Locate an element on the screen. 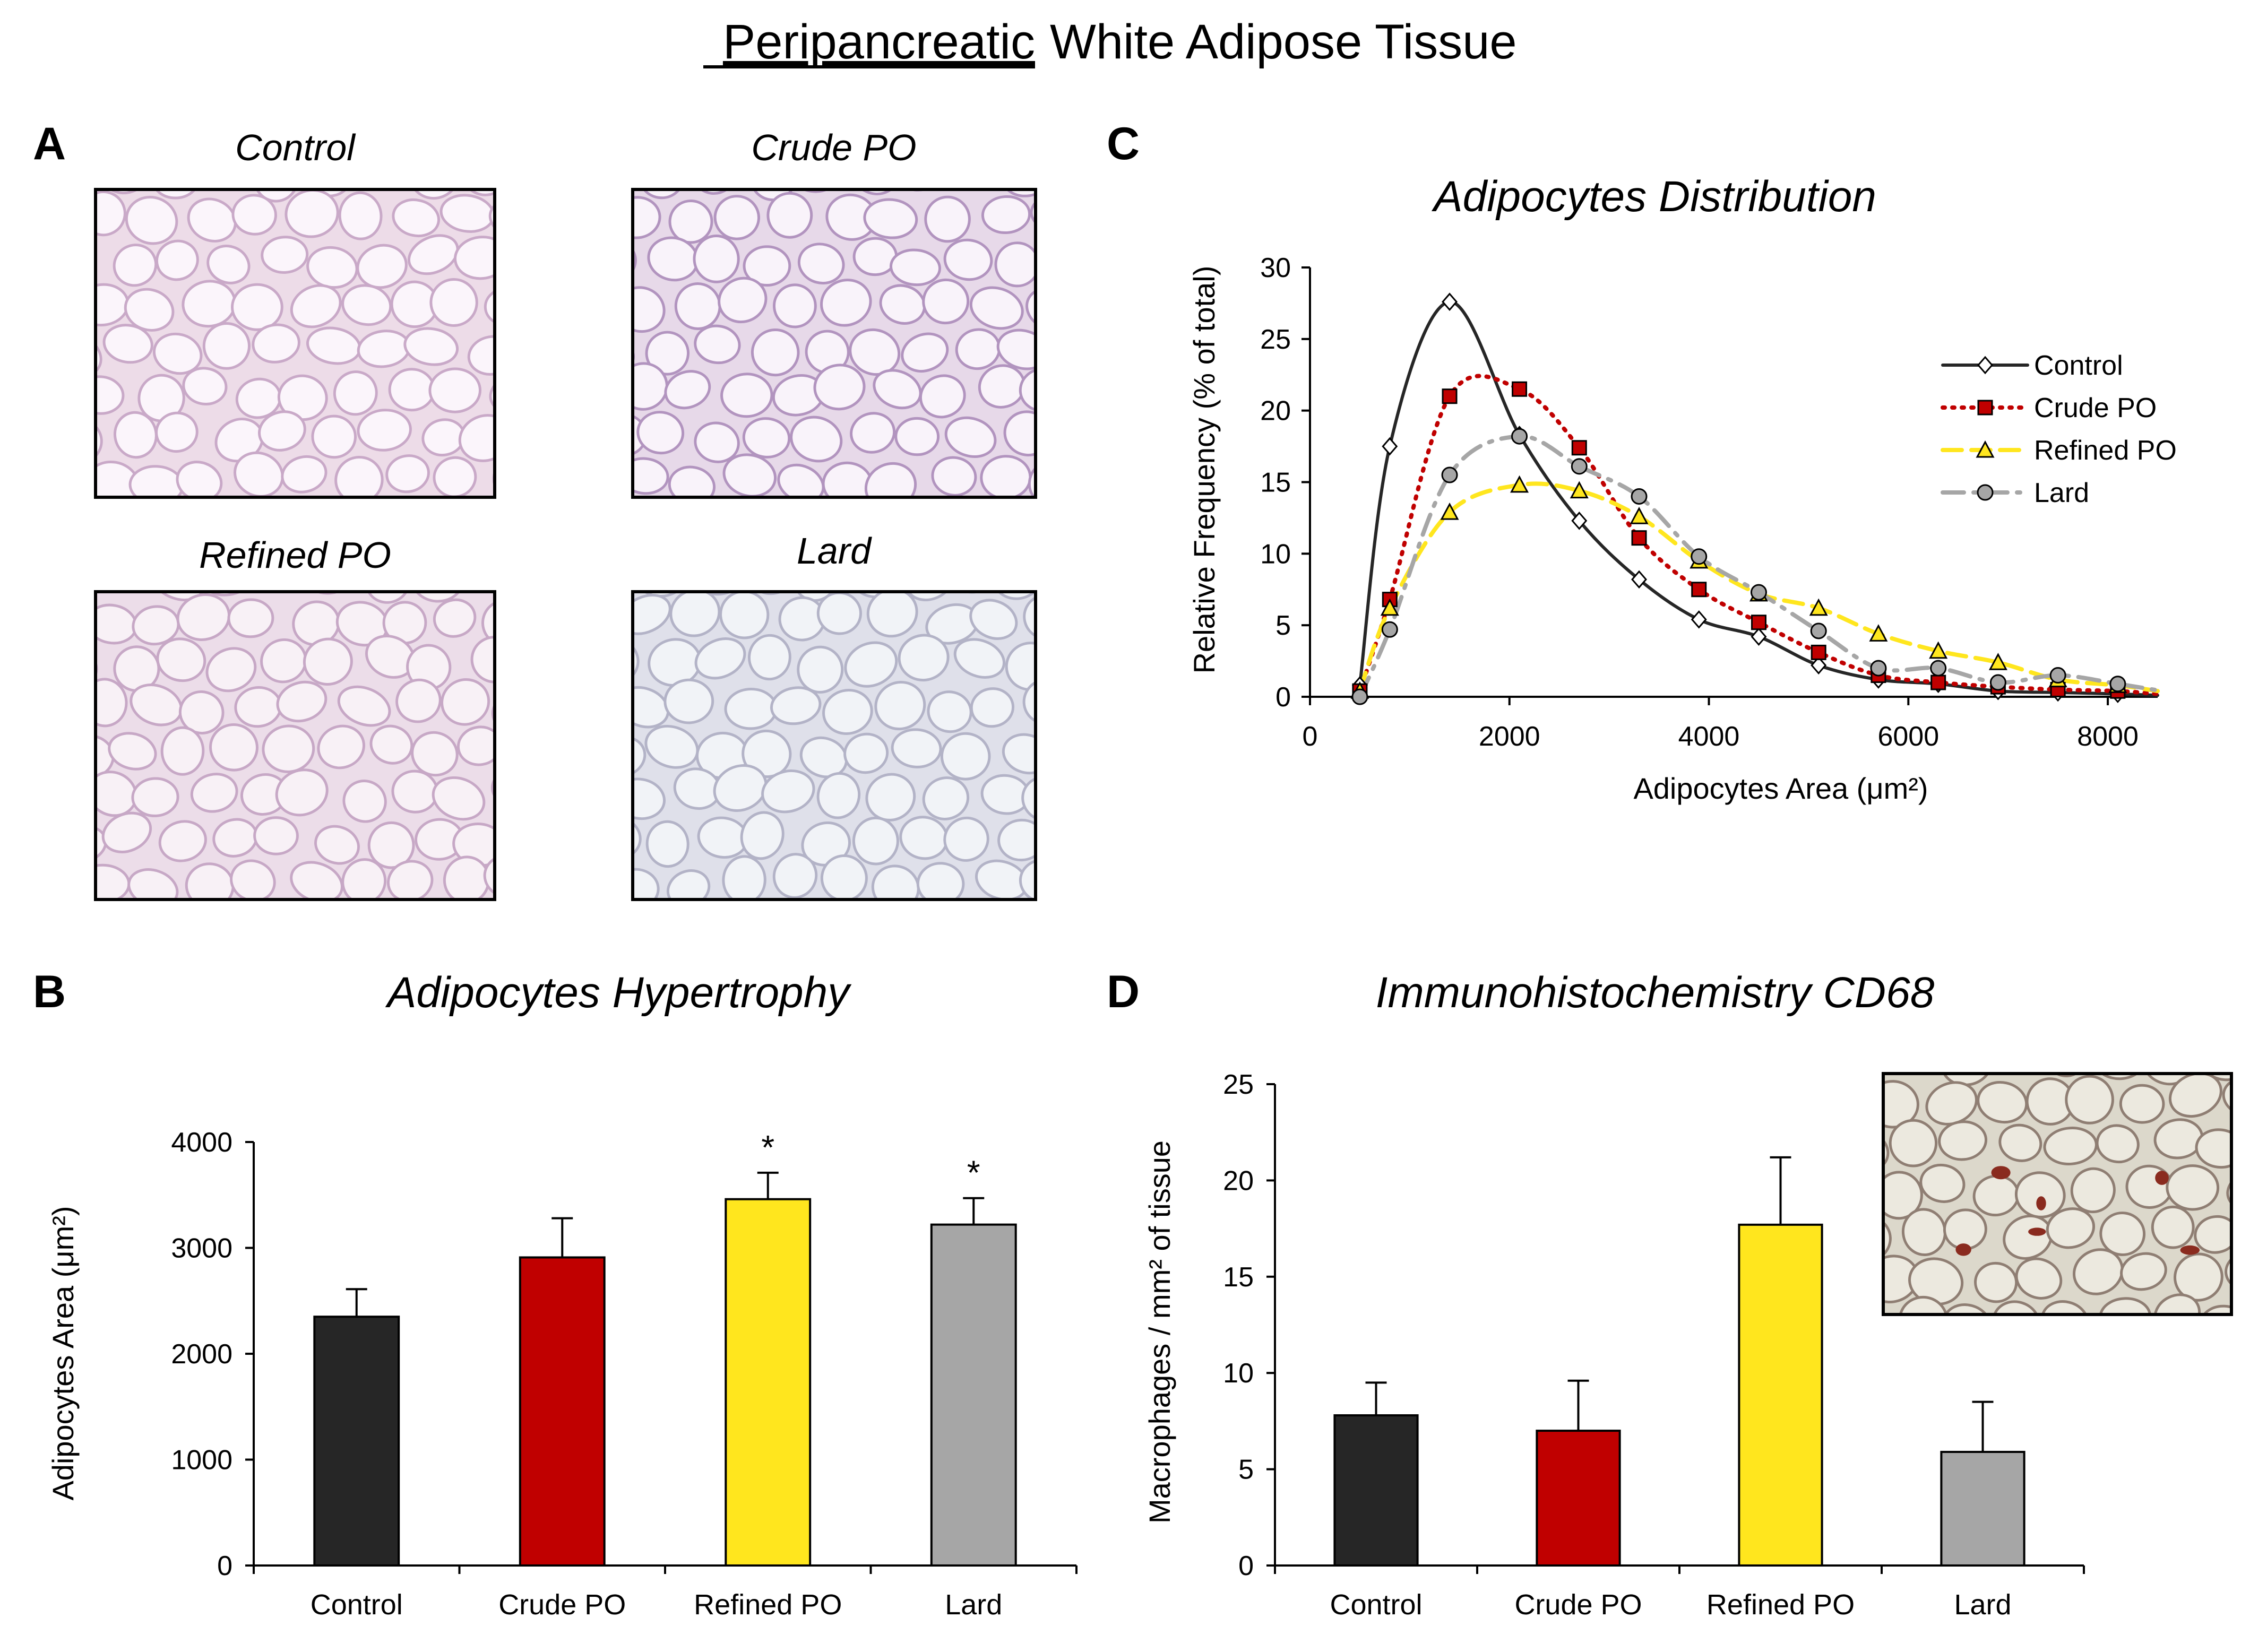  micrograph-lard is located at coordinates (834, 773).